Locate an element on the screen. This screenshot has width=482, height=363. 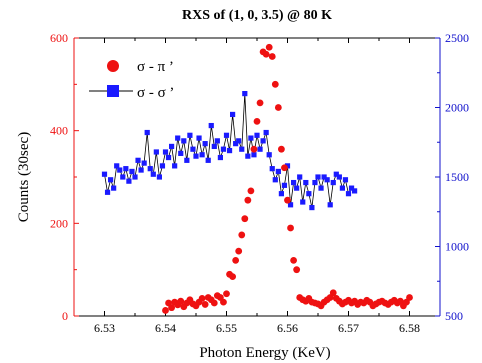
legend-marker-sigma is located at coordinates (113, 91).